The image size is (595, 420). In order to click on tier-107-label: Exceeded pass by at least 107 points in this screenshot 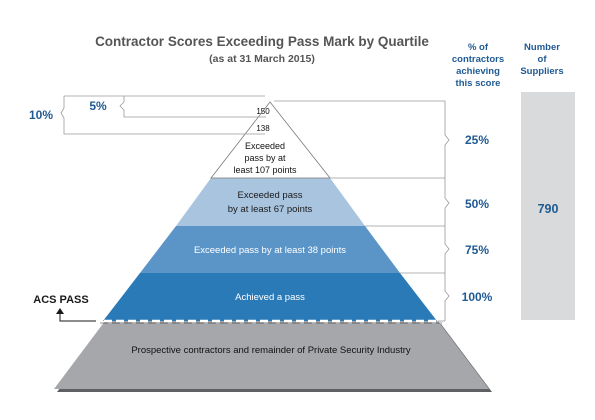, I will do `click(265, 158)`.